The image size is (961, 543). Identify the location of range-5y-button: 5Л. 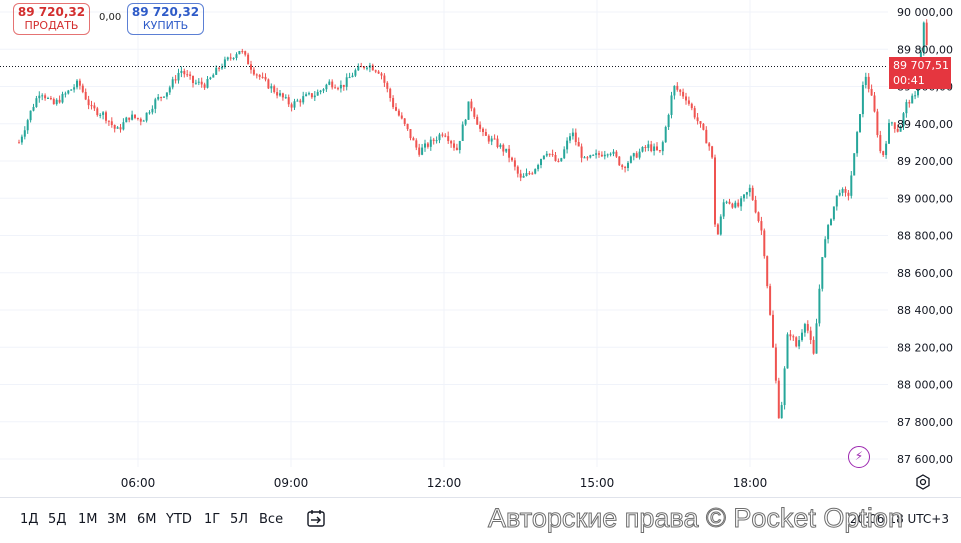
(239, 519).